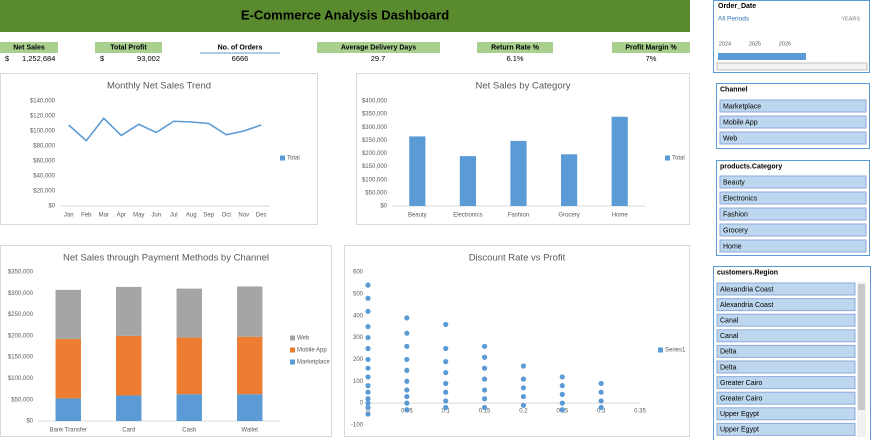  Describe the element at coordinates (240, 47) in the screenshot. I see `kpi-label: No. of Orders` at that location.